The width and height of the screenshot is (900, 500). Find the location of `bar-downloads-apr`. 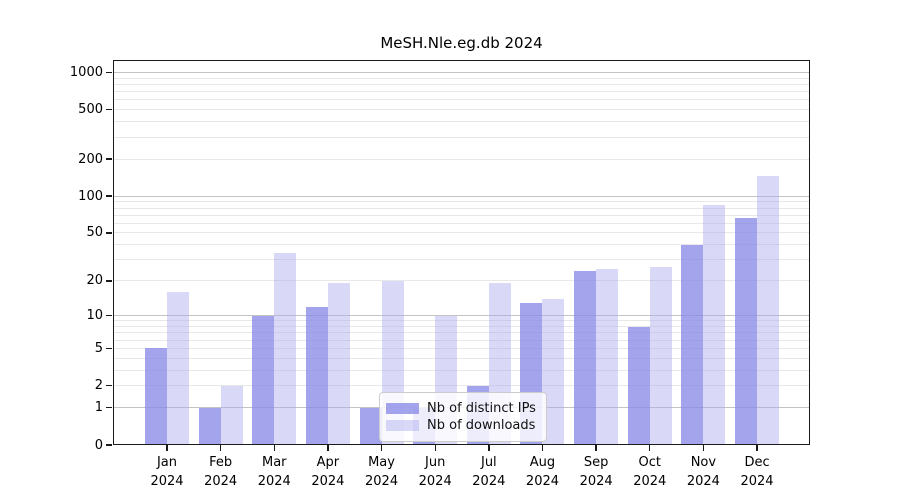

bar-downloads-apr is located at coordinates (338, 364).